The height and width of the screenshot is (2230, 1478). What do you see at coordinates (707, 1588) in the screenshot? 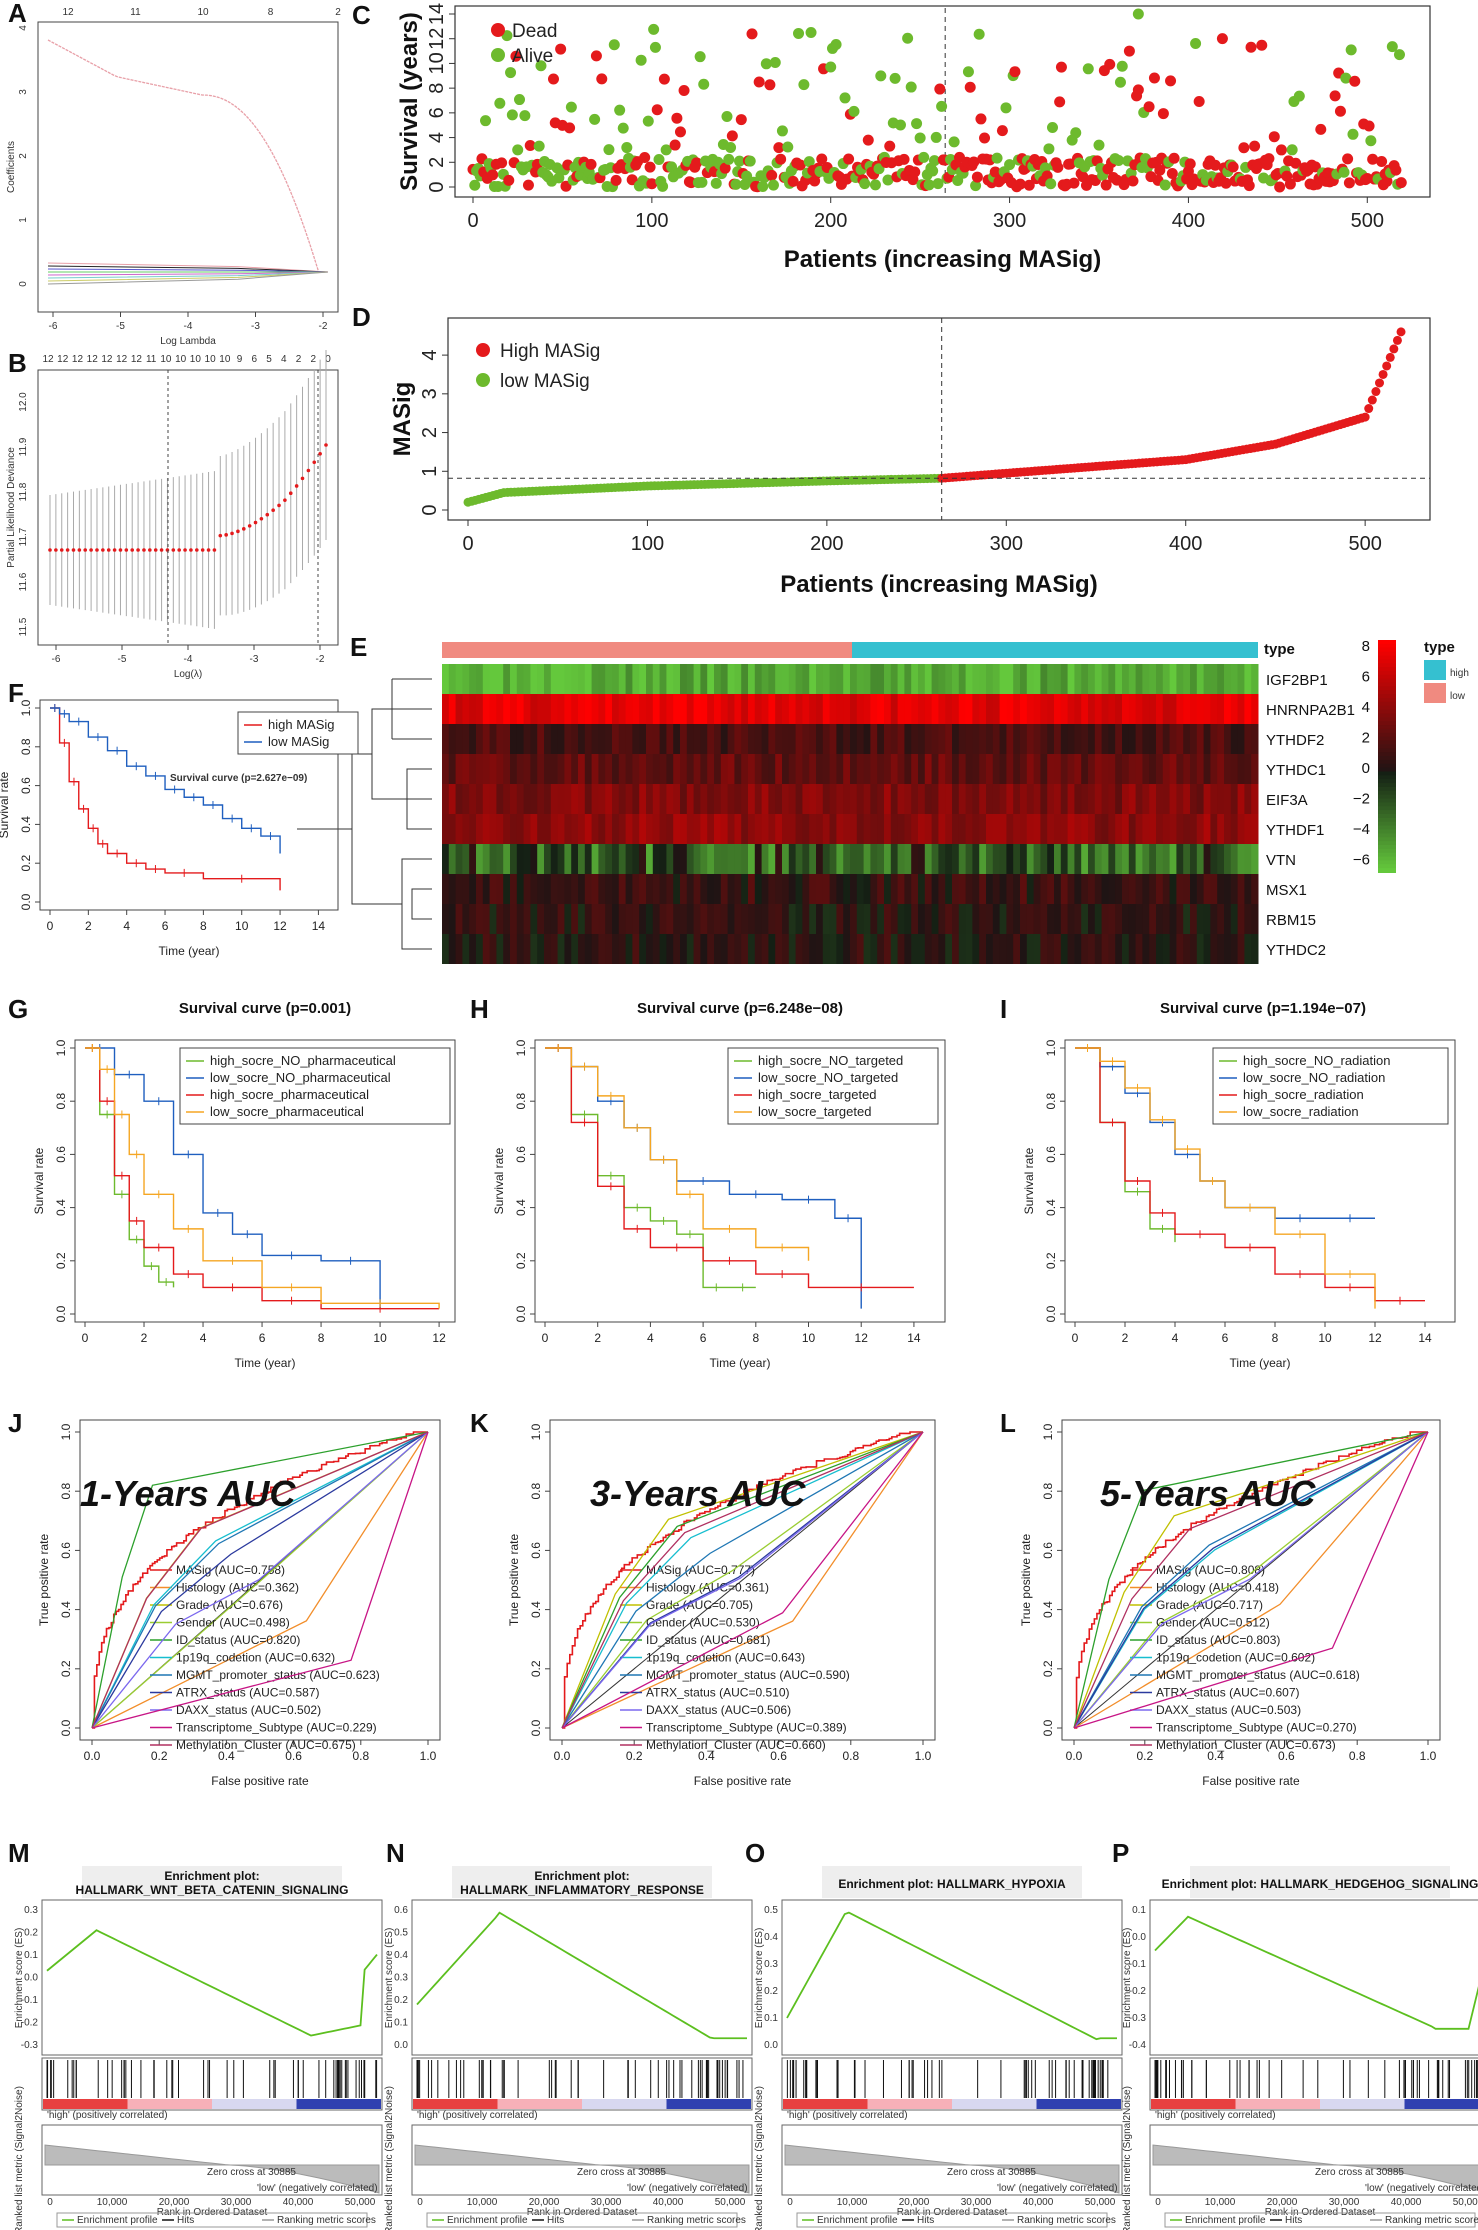
I see `panel-K-legend-item: Histology (AUC=0.361)` at bounding box center [707, 1588].